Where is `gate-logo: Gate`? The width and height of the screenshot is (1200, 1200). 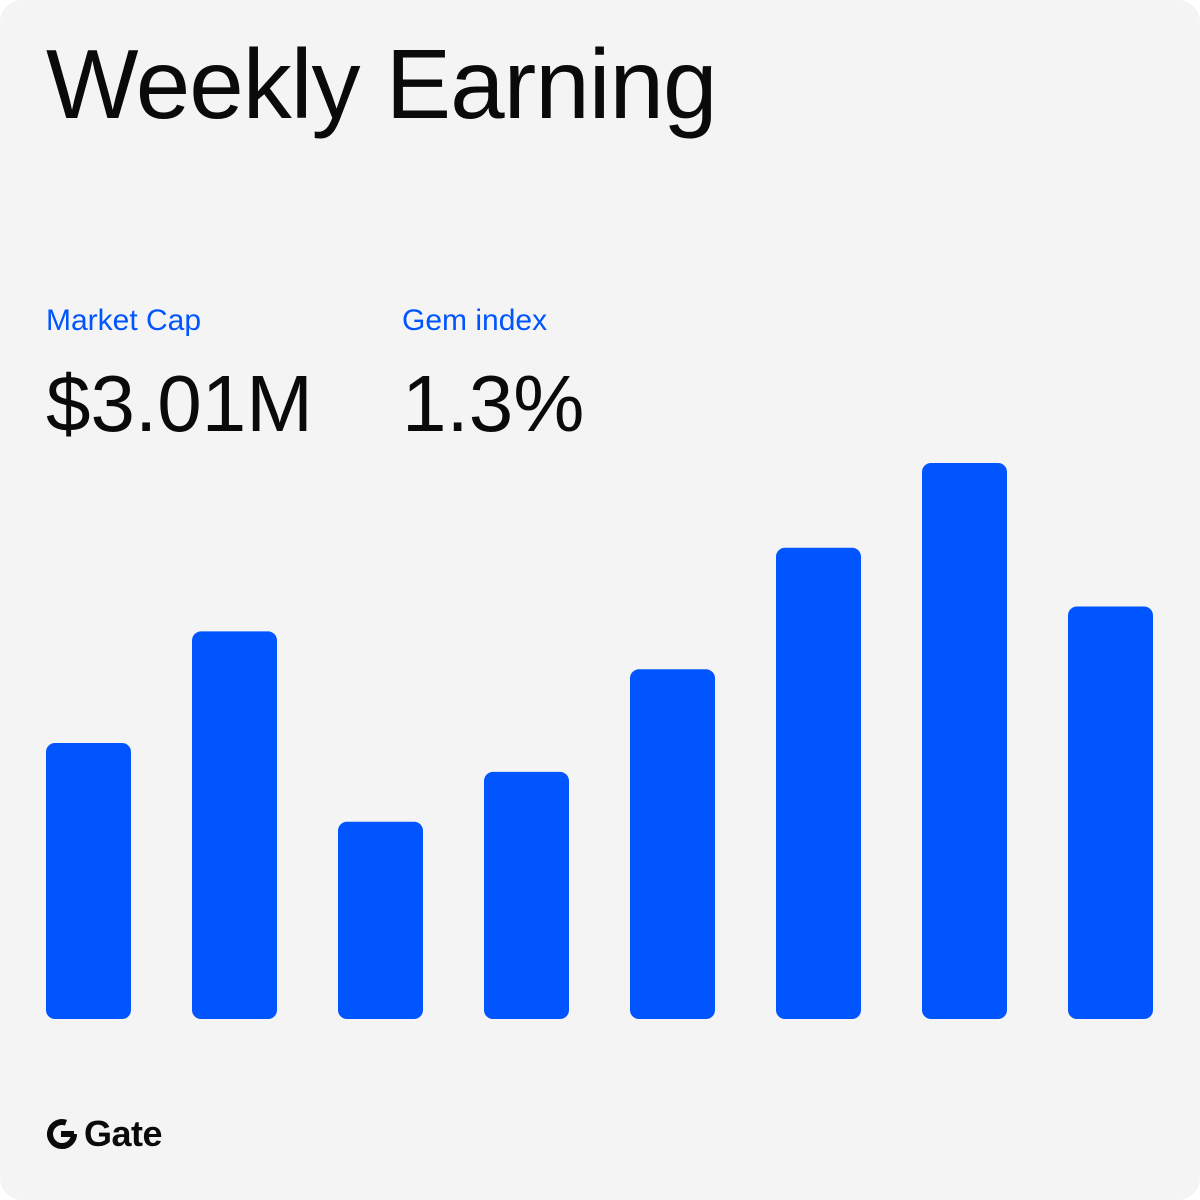
gate-logo: Gate is located at coordinates (104, 1133).